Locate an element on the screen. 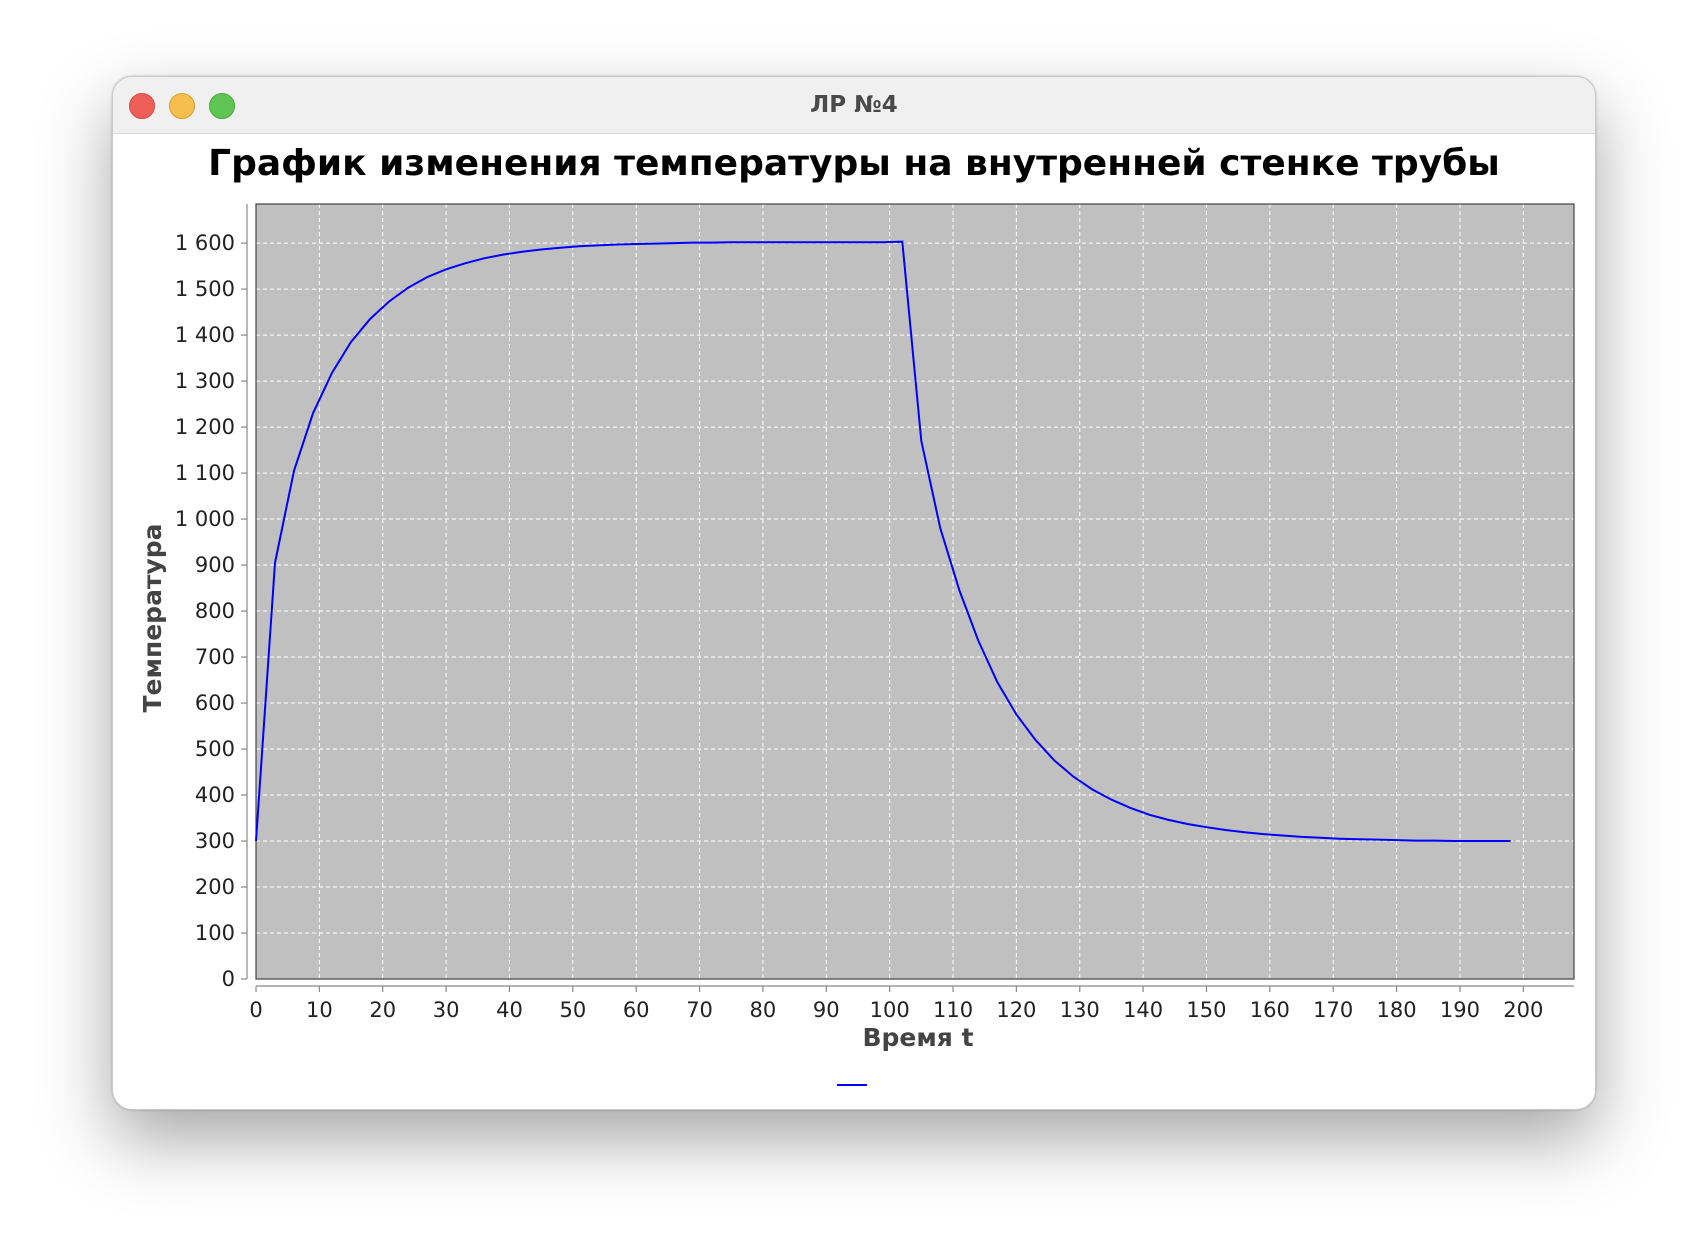 This screenshot has height=1252, width=1700. x-tick-label: 130 is located at coordinates (1080, 1010).